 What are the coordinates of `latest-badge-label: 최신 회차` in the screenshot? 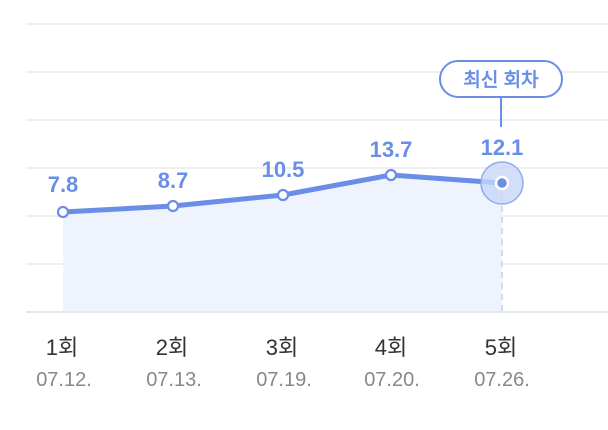 It's located at (501, 80).